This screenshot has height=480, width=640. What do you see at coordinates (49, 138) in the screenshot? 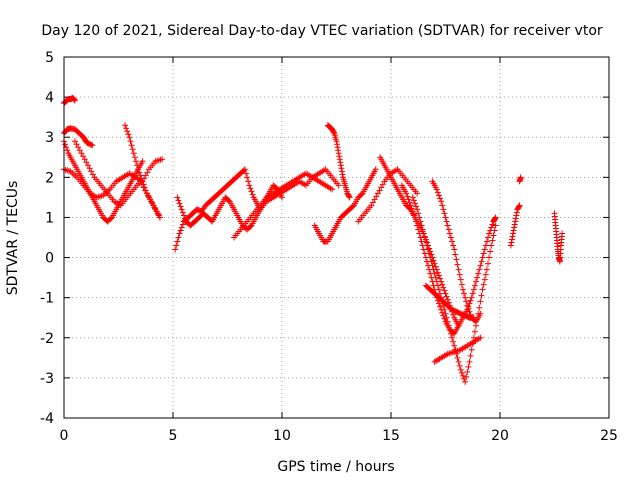
I see `y-tick-label: 3` at bounding box center [49, 138].